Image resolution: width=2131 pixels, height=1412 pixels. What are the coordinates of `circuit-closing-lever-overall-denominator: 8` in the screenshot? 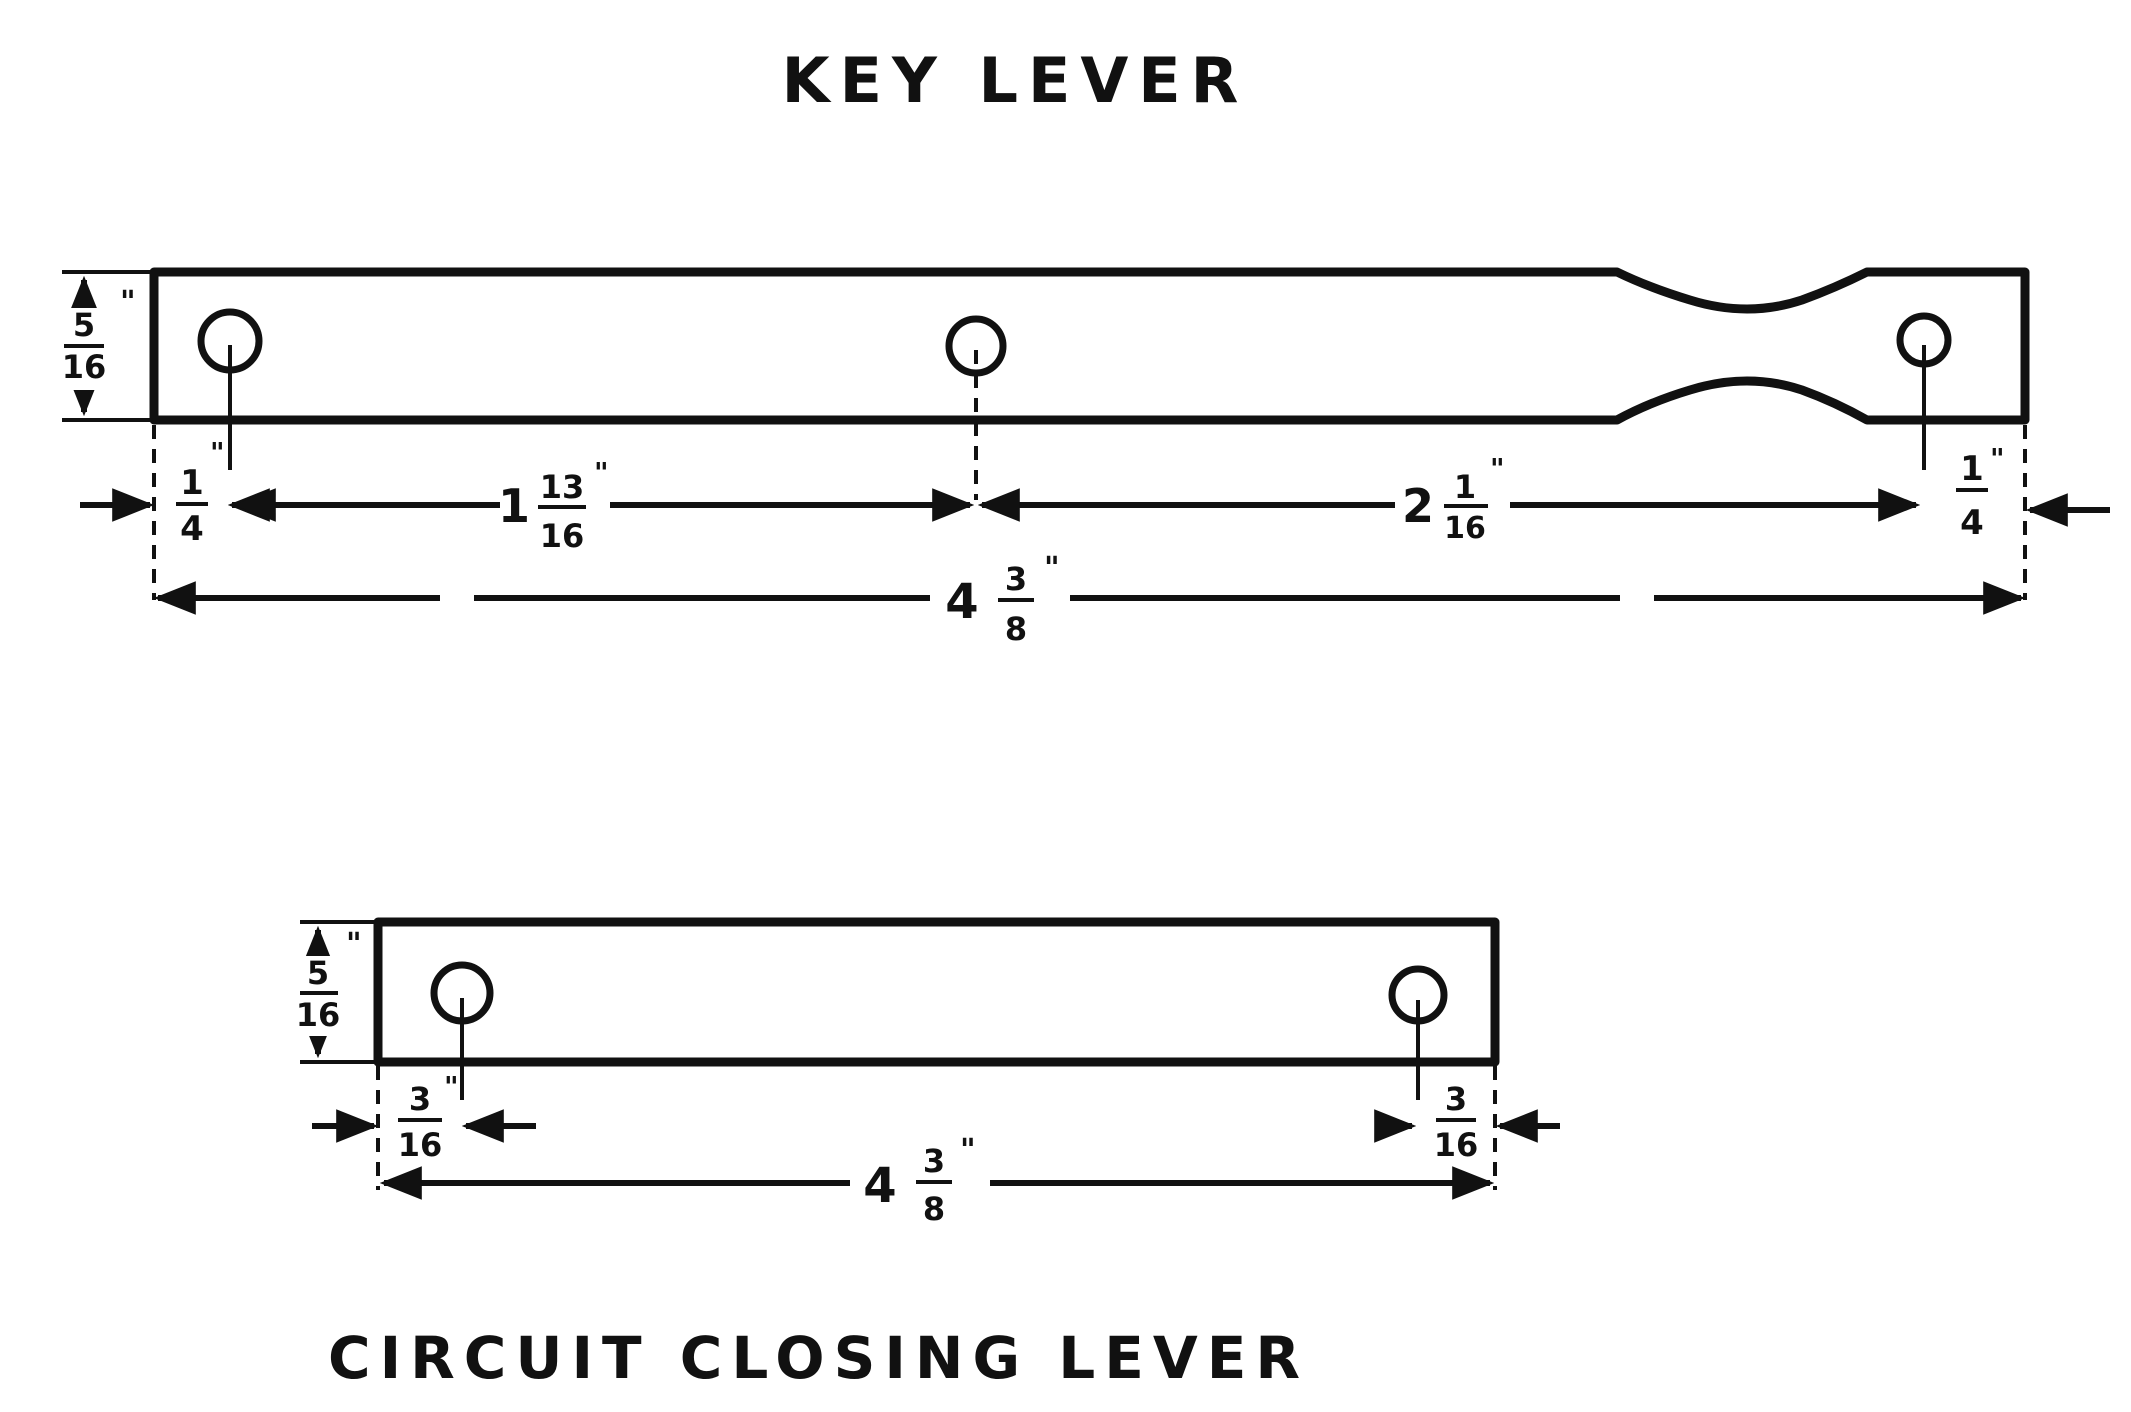 It's located at (934, 1209).